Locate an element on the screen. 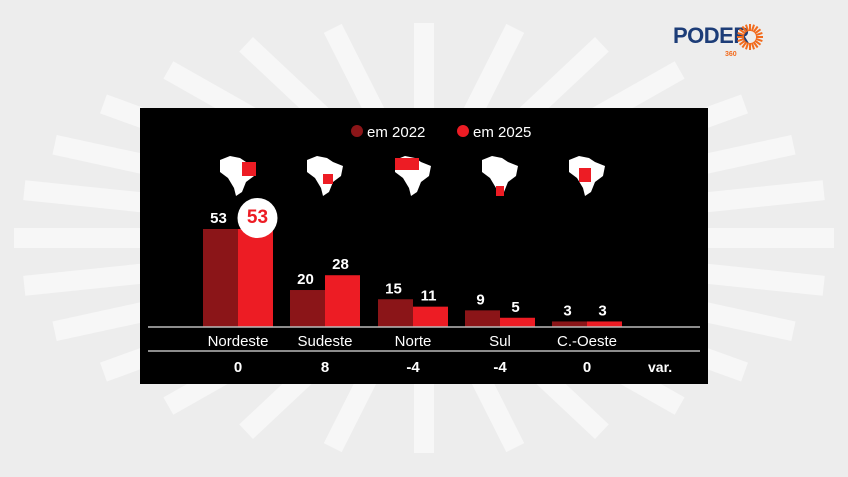 The image size is (848, 477). legend-label: em 2025 is located at coordinates (502, 132).